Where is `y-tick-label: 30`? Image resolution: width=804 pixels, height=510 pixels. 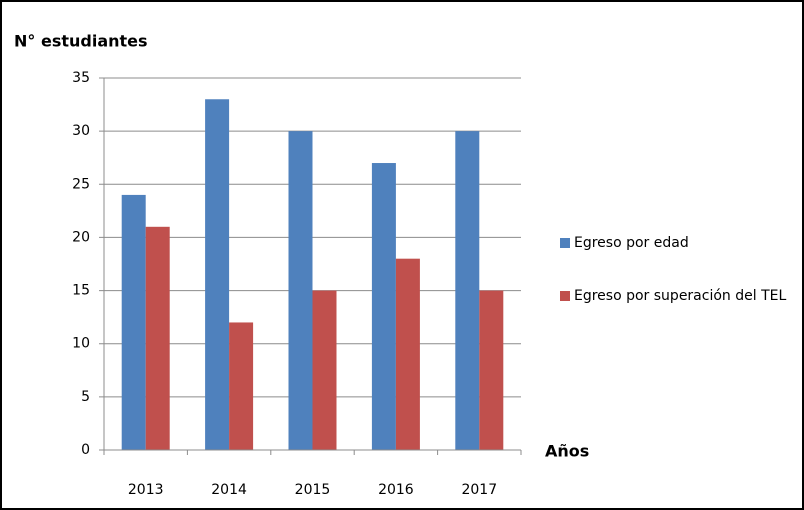
y-tick-label: 30 is located at coordinates (81, 131).